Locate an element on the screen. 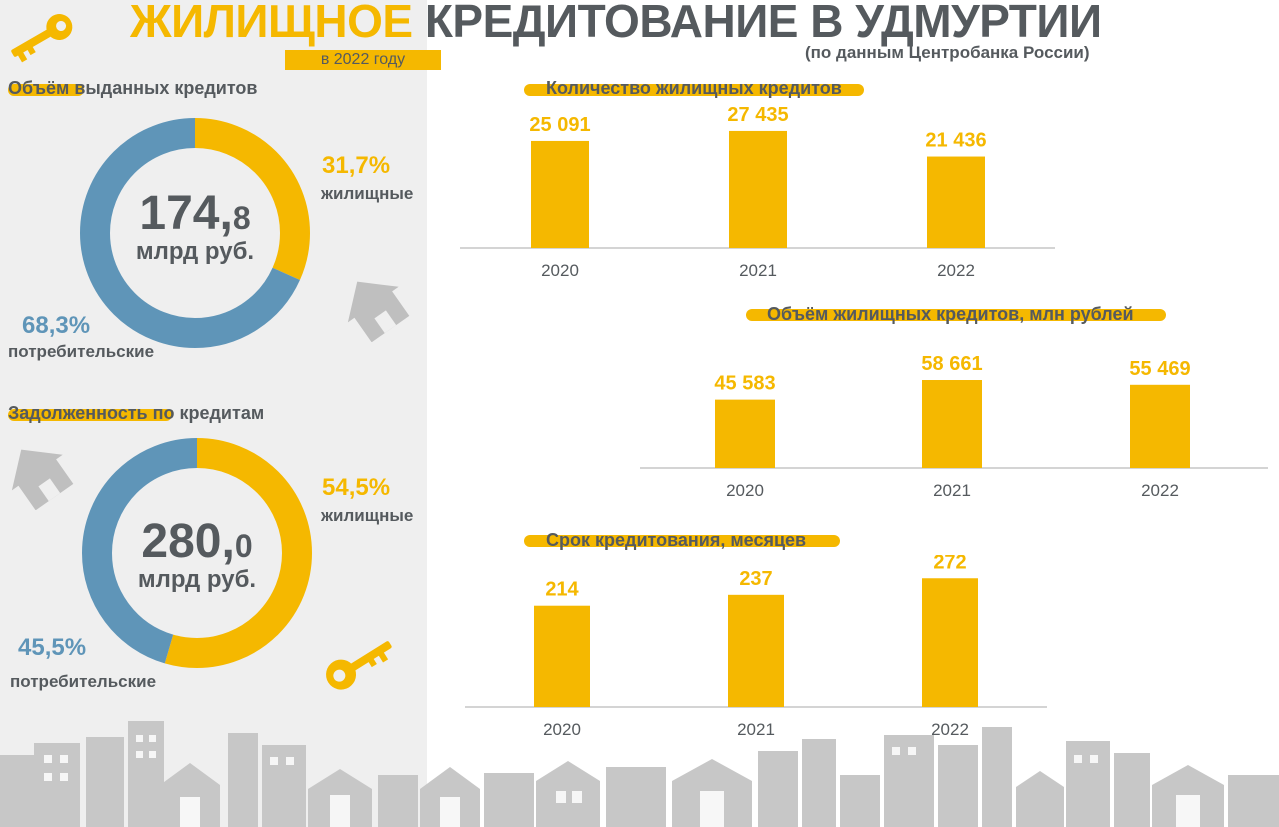 This screenshot has width=1279, height=827. term-bar-2021 is located at coordinates (756, 650).